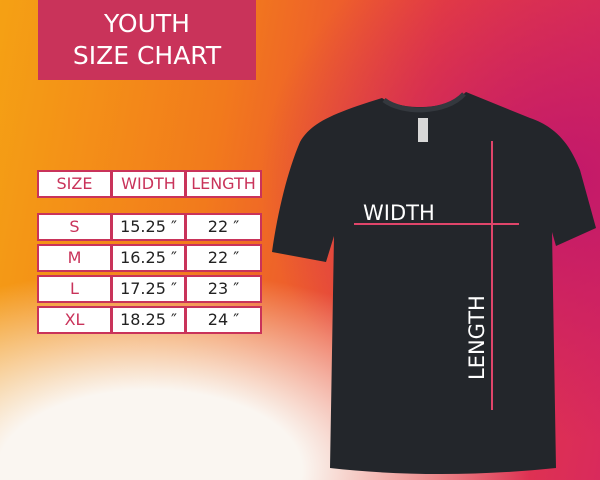 The width and height of the screenshot is (600, 480). What do you see at coordinates (223, 320) in the screenshot?
I see `length-cell: 24 ″` at bounding box center [223, 320].